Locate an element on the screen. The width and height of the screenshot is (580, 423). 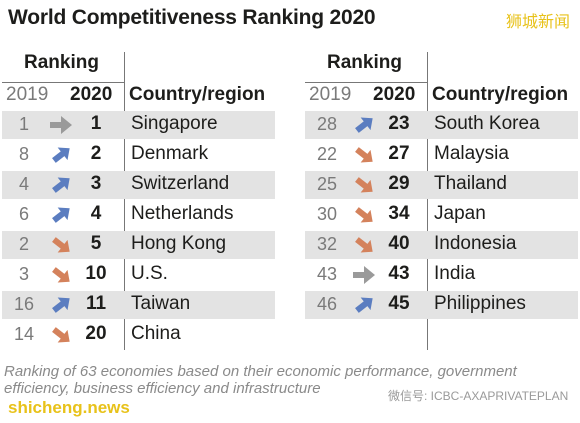
rank-2020: 2 is located at coordinates (96, 153).